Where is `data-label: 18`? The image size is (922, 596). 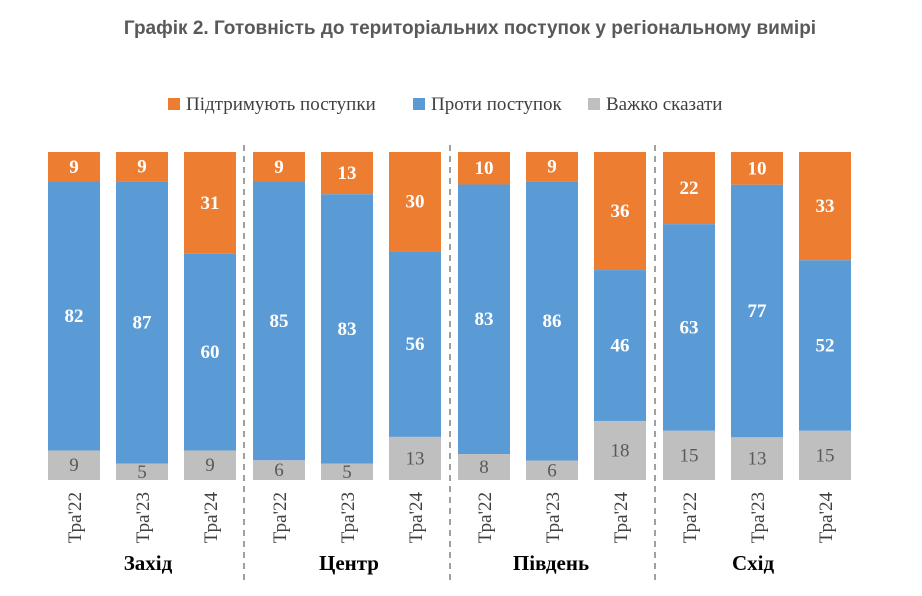 data-label: 18 is located at coordinates (620, 450).